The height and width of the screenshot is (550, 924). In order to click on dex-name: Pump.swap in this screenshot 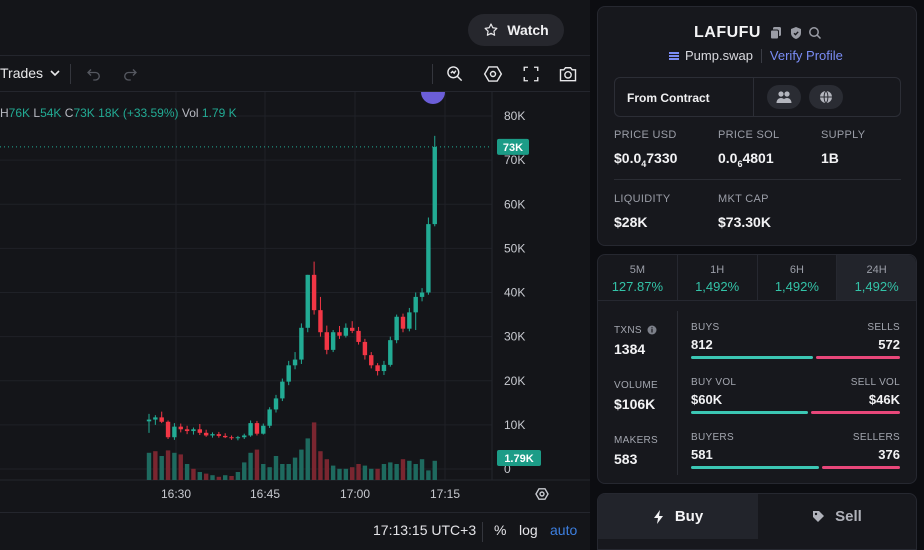, I will do `click(719, 55)`.